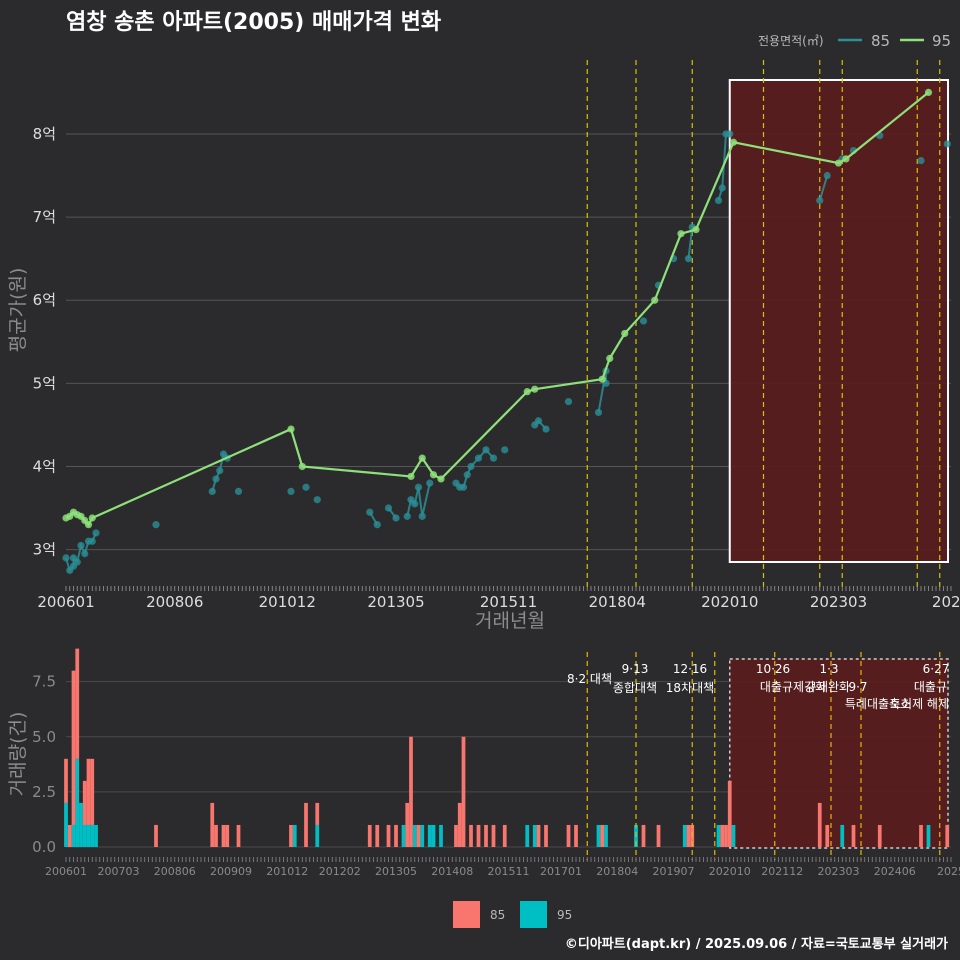 The height and width of the screenshot is (960, 960). What do you see at coordinates (828, 669) in the screenshot?
I see `policy-label-13-date: 1·3` at bounding box center [828, 669].